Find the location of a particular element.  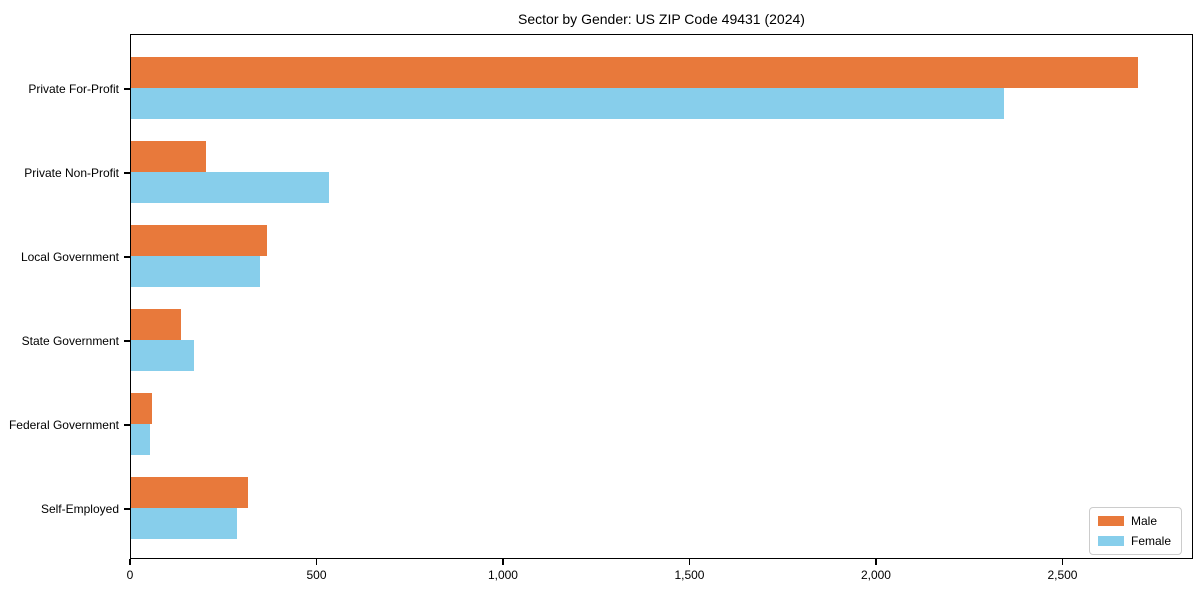

y-axis-label-local-government: Local Government is located at coordinates (69, 257).